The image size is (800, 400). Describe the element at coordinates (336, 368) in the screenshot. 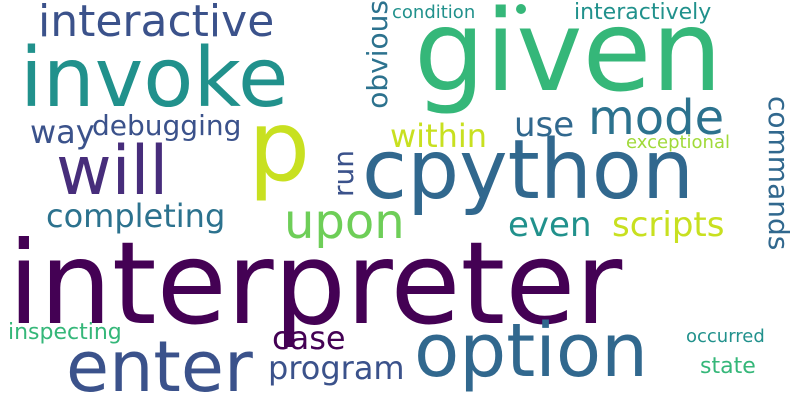

I see `word-program: program` at that location.